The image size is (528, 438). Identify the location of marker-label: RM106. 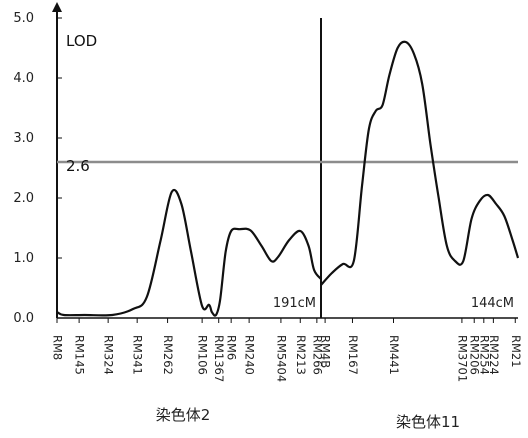
(203, 355).